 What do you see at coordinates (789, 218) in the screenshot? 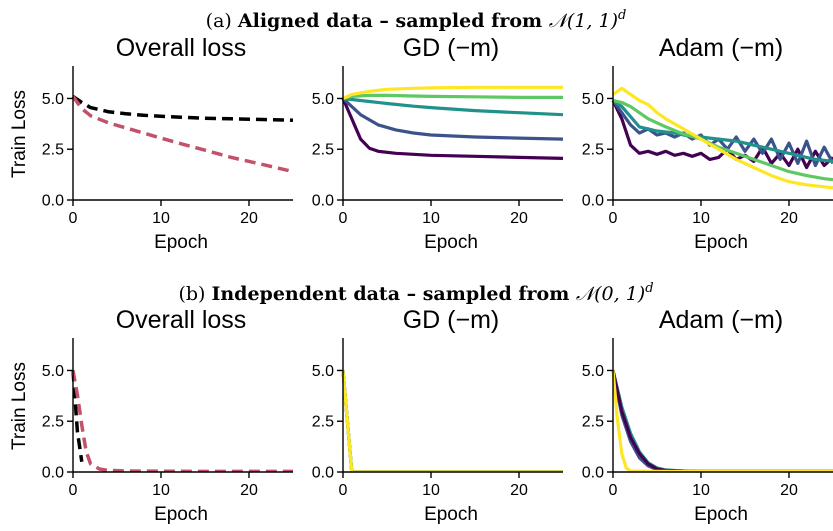
I see `panel-a-adam-m-xtick-label: 20` at bounding box center [789, 218].